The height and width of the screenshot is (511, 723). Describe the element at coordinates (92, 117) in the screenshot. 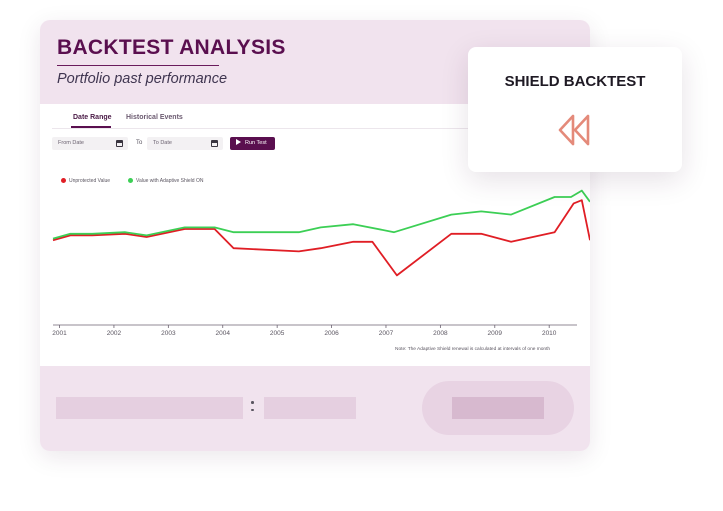

I see `tab-date-range: Date Range` at that location.